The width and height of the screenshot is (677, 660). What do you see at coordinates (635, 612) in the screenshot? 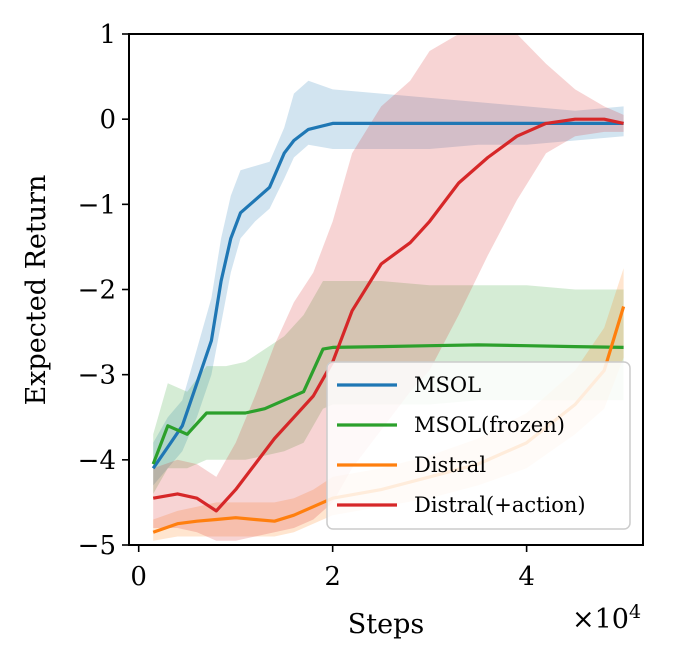
I see `x-axis-multiplier-exponent: 4` at bounding box center [635, 612].